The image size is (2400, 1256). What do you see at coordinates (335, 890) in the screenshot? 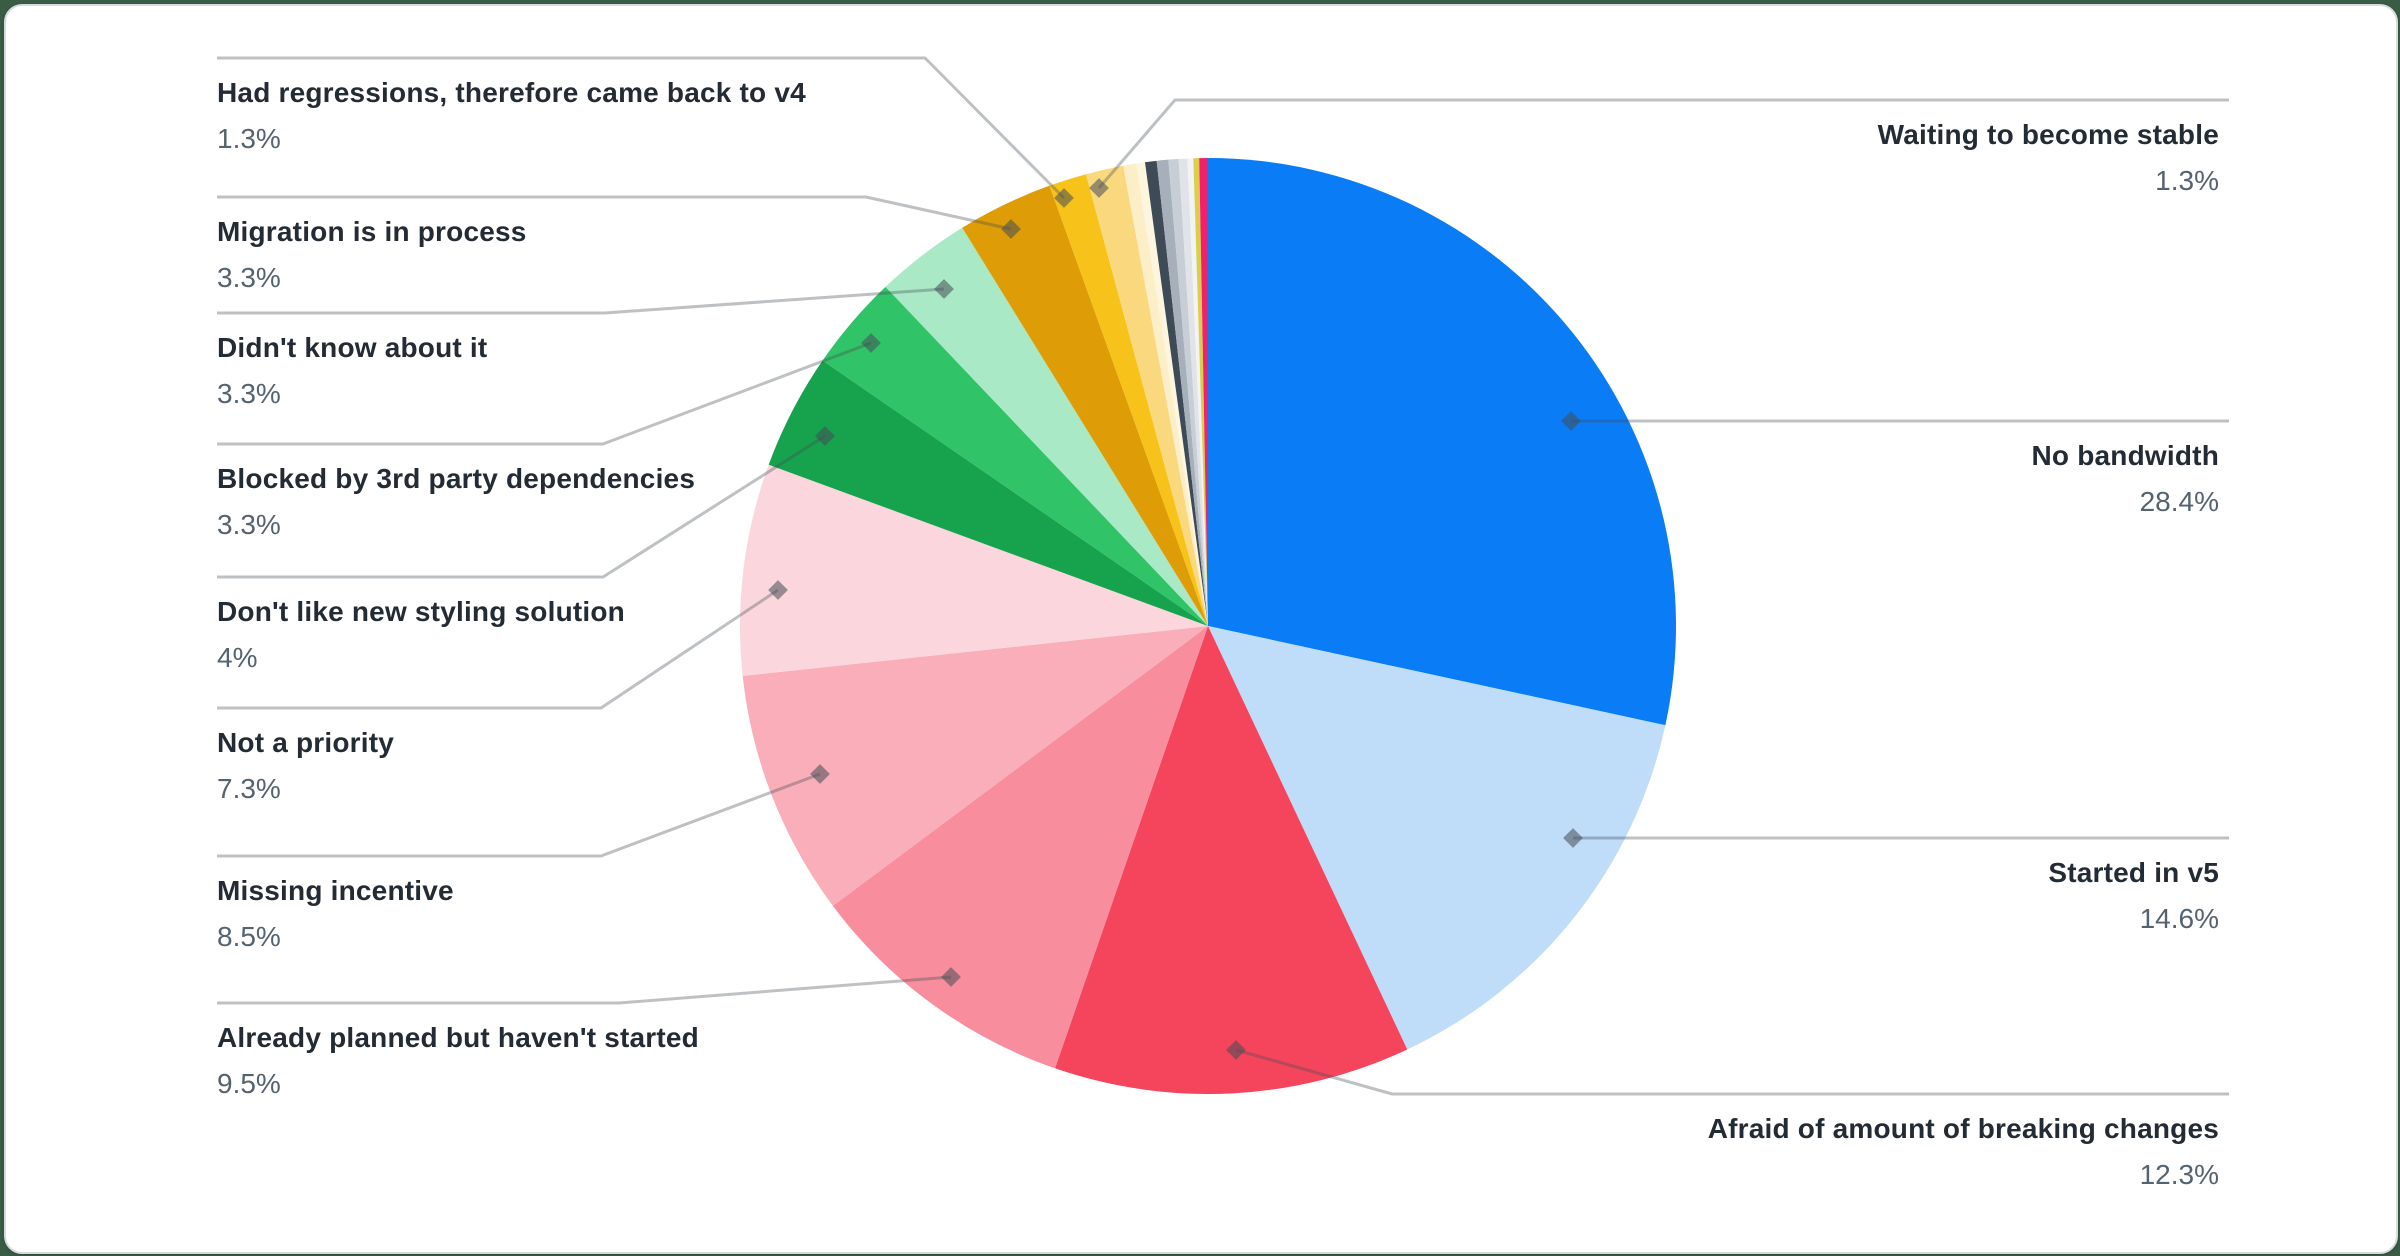
I see `slice-label: Missing incentive` at bounding box center [335, 890].